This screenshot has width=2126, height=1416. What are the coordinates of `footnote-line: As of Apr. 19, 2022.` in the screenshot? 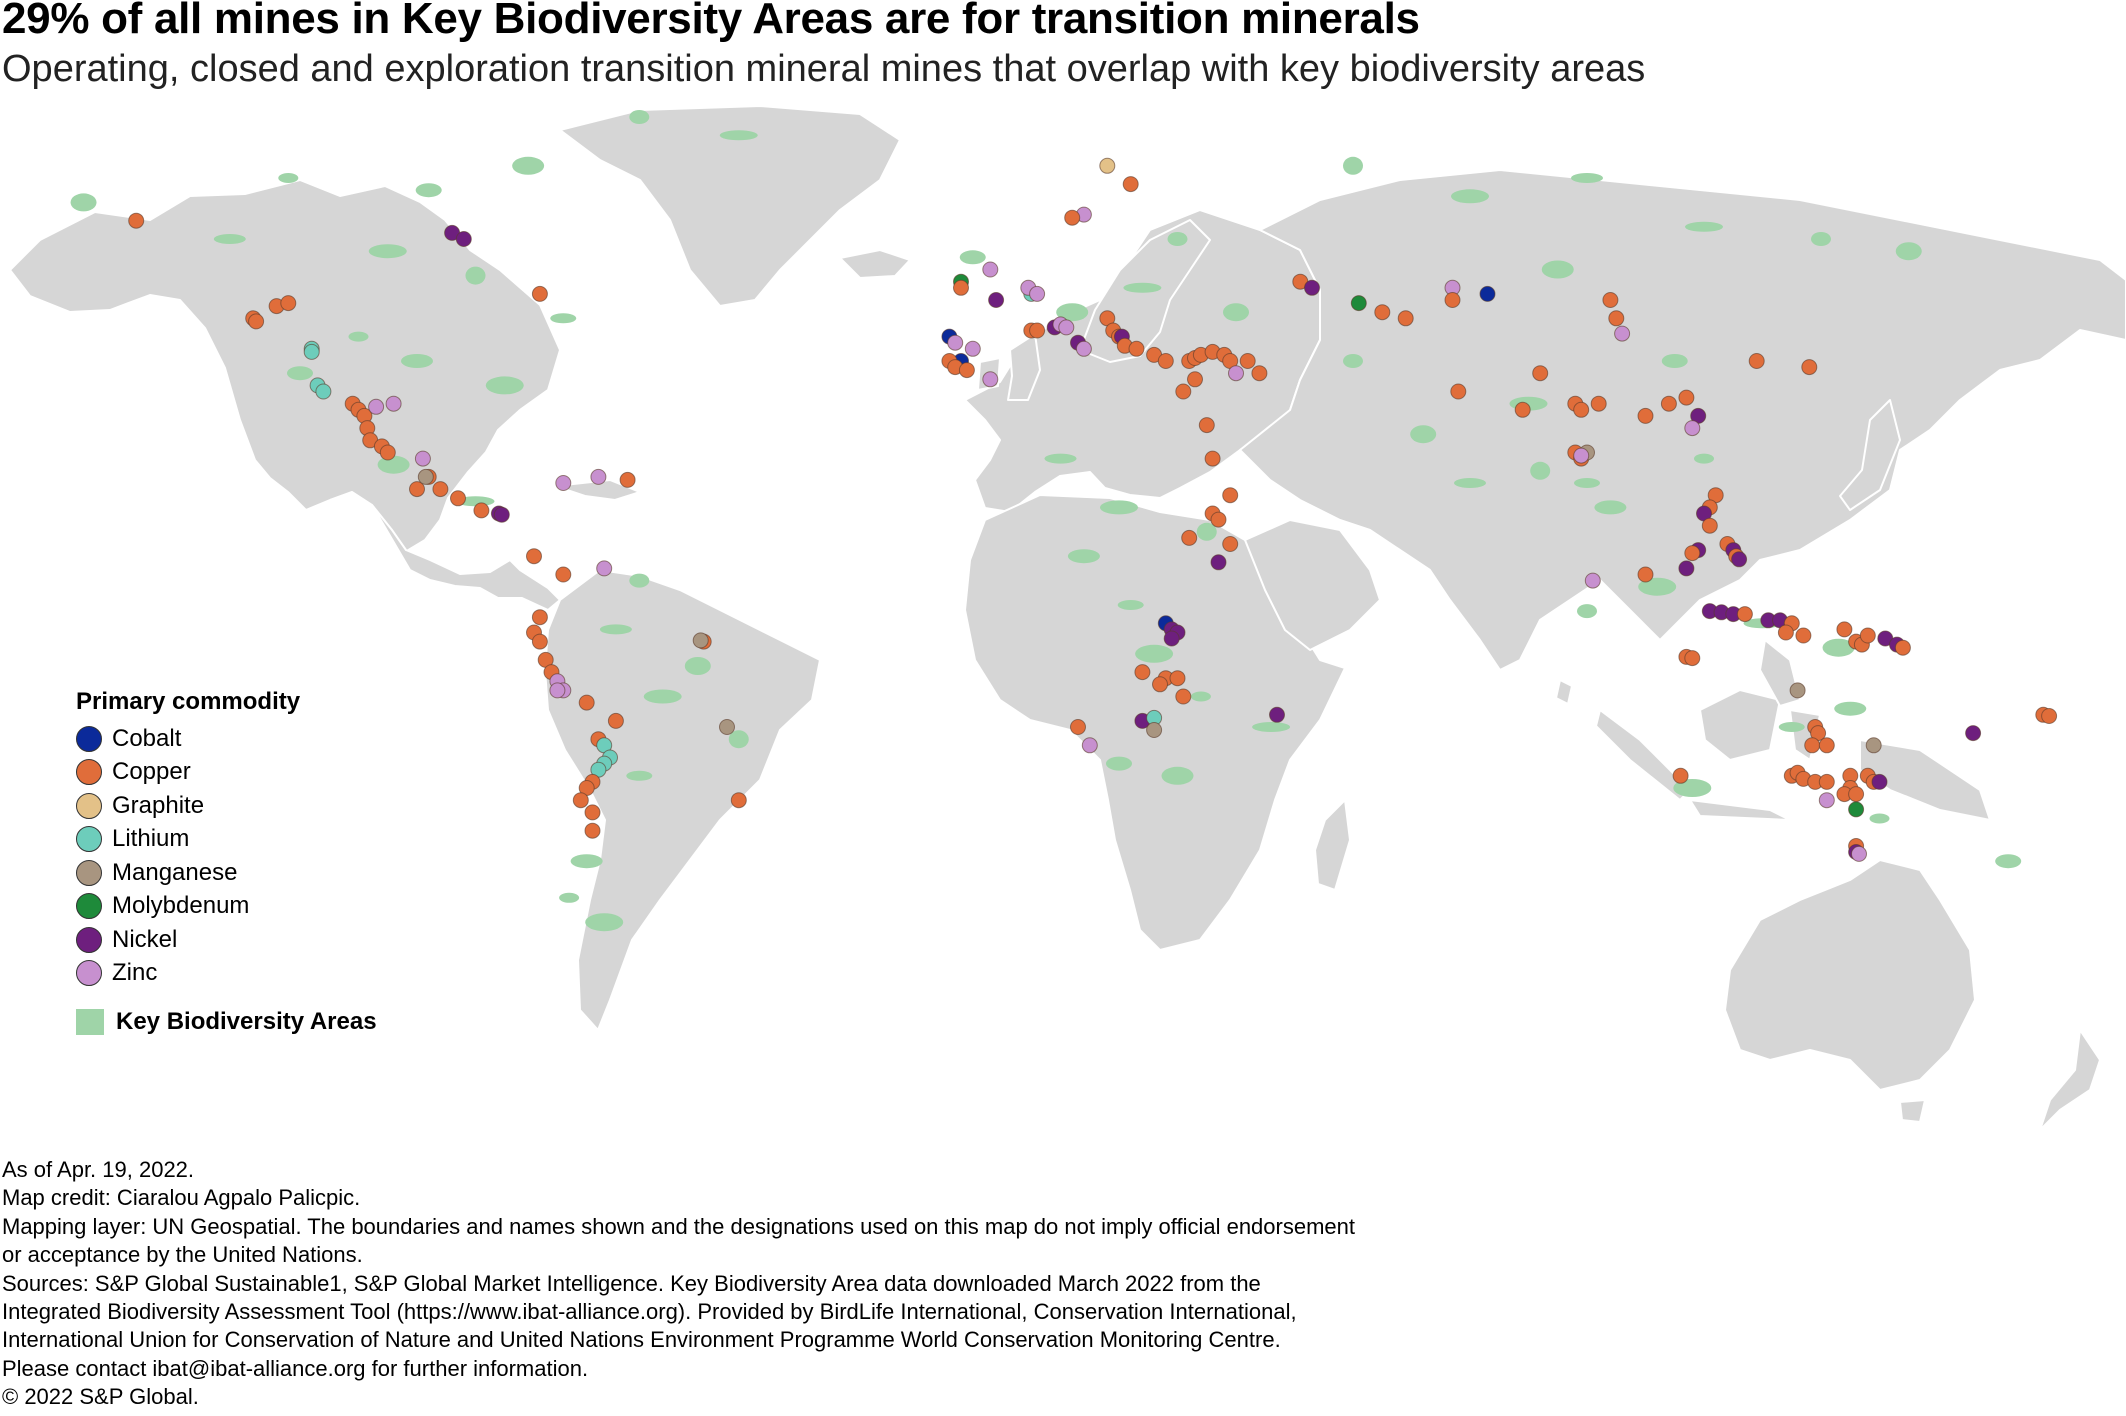 It's located at (98, 1169).